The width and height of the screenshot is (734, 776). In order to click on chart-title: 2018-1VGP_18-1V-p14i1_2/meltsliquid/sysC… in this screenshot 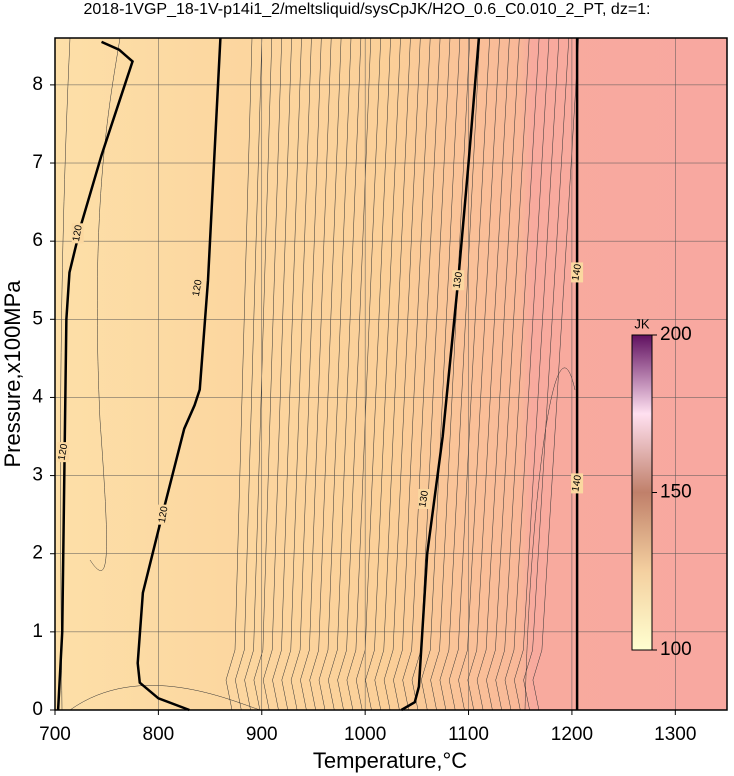, I will do `click(366, 9)`.